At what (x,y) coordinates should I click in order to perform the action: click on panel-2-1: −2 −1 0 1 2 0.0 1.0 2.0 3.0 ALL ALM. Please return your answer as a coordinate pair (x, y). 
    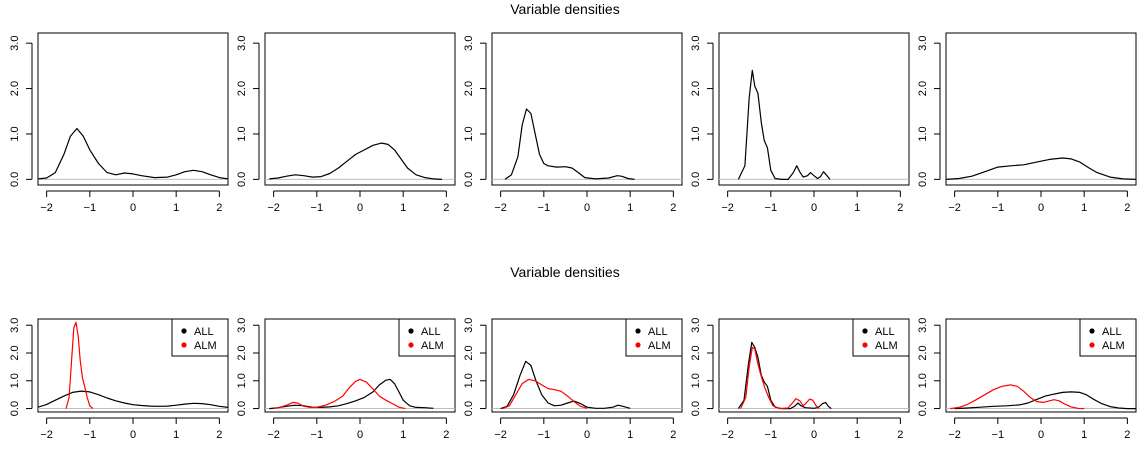
    Looking at the image, I should click on (119, 379).